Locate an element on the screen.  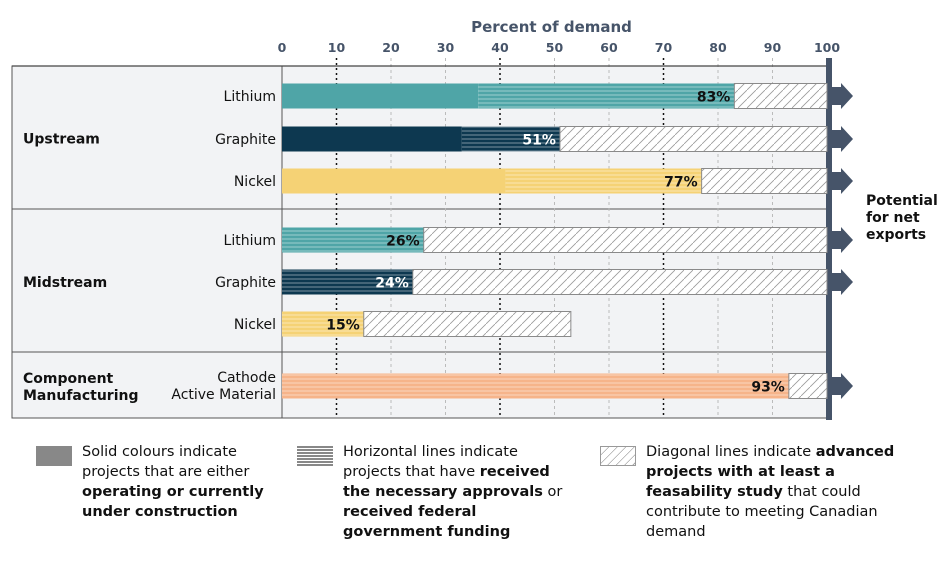
x-axis-title: Percent of demand is located at coordinates (551, 27).